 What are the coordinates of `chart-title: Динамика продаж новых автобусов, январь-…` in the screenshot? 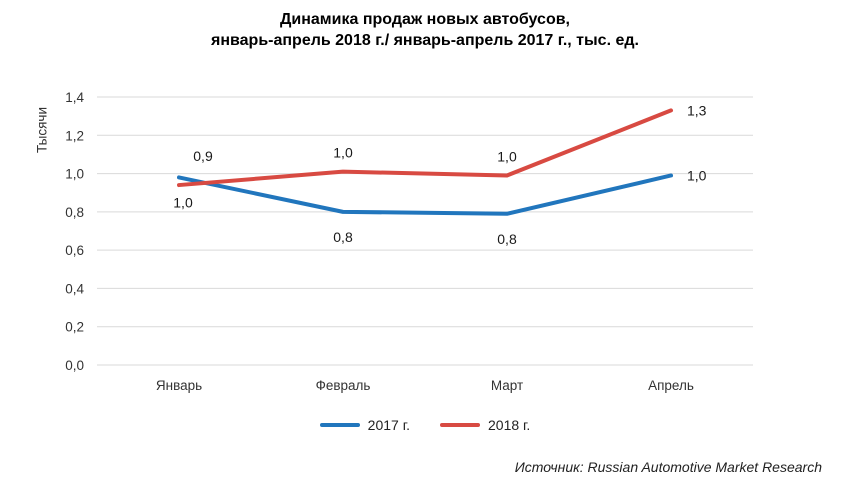 It's located at (425, 30).